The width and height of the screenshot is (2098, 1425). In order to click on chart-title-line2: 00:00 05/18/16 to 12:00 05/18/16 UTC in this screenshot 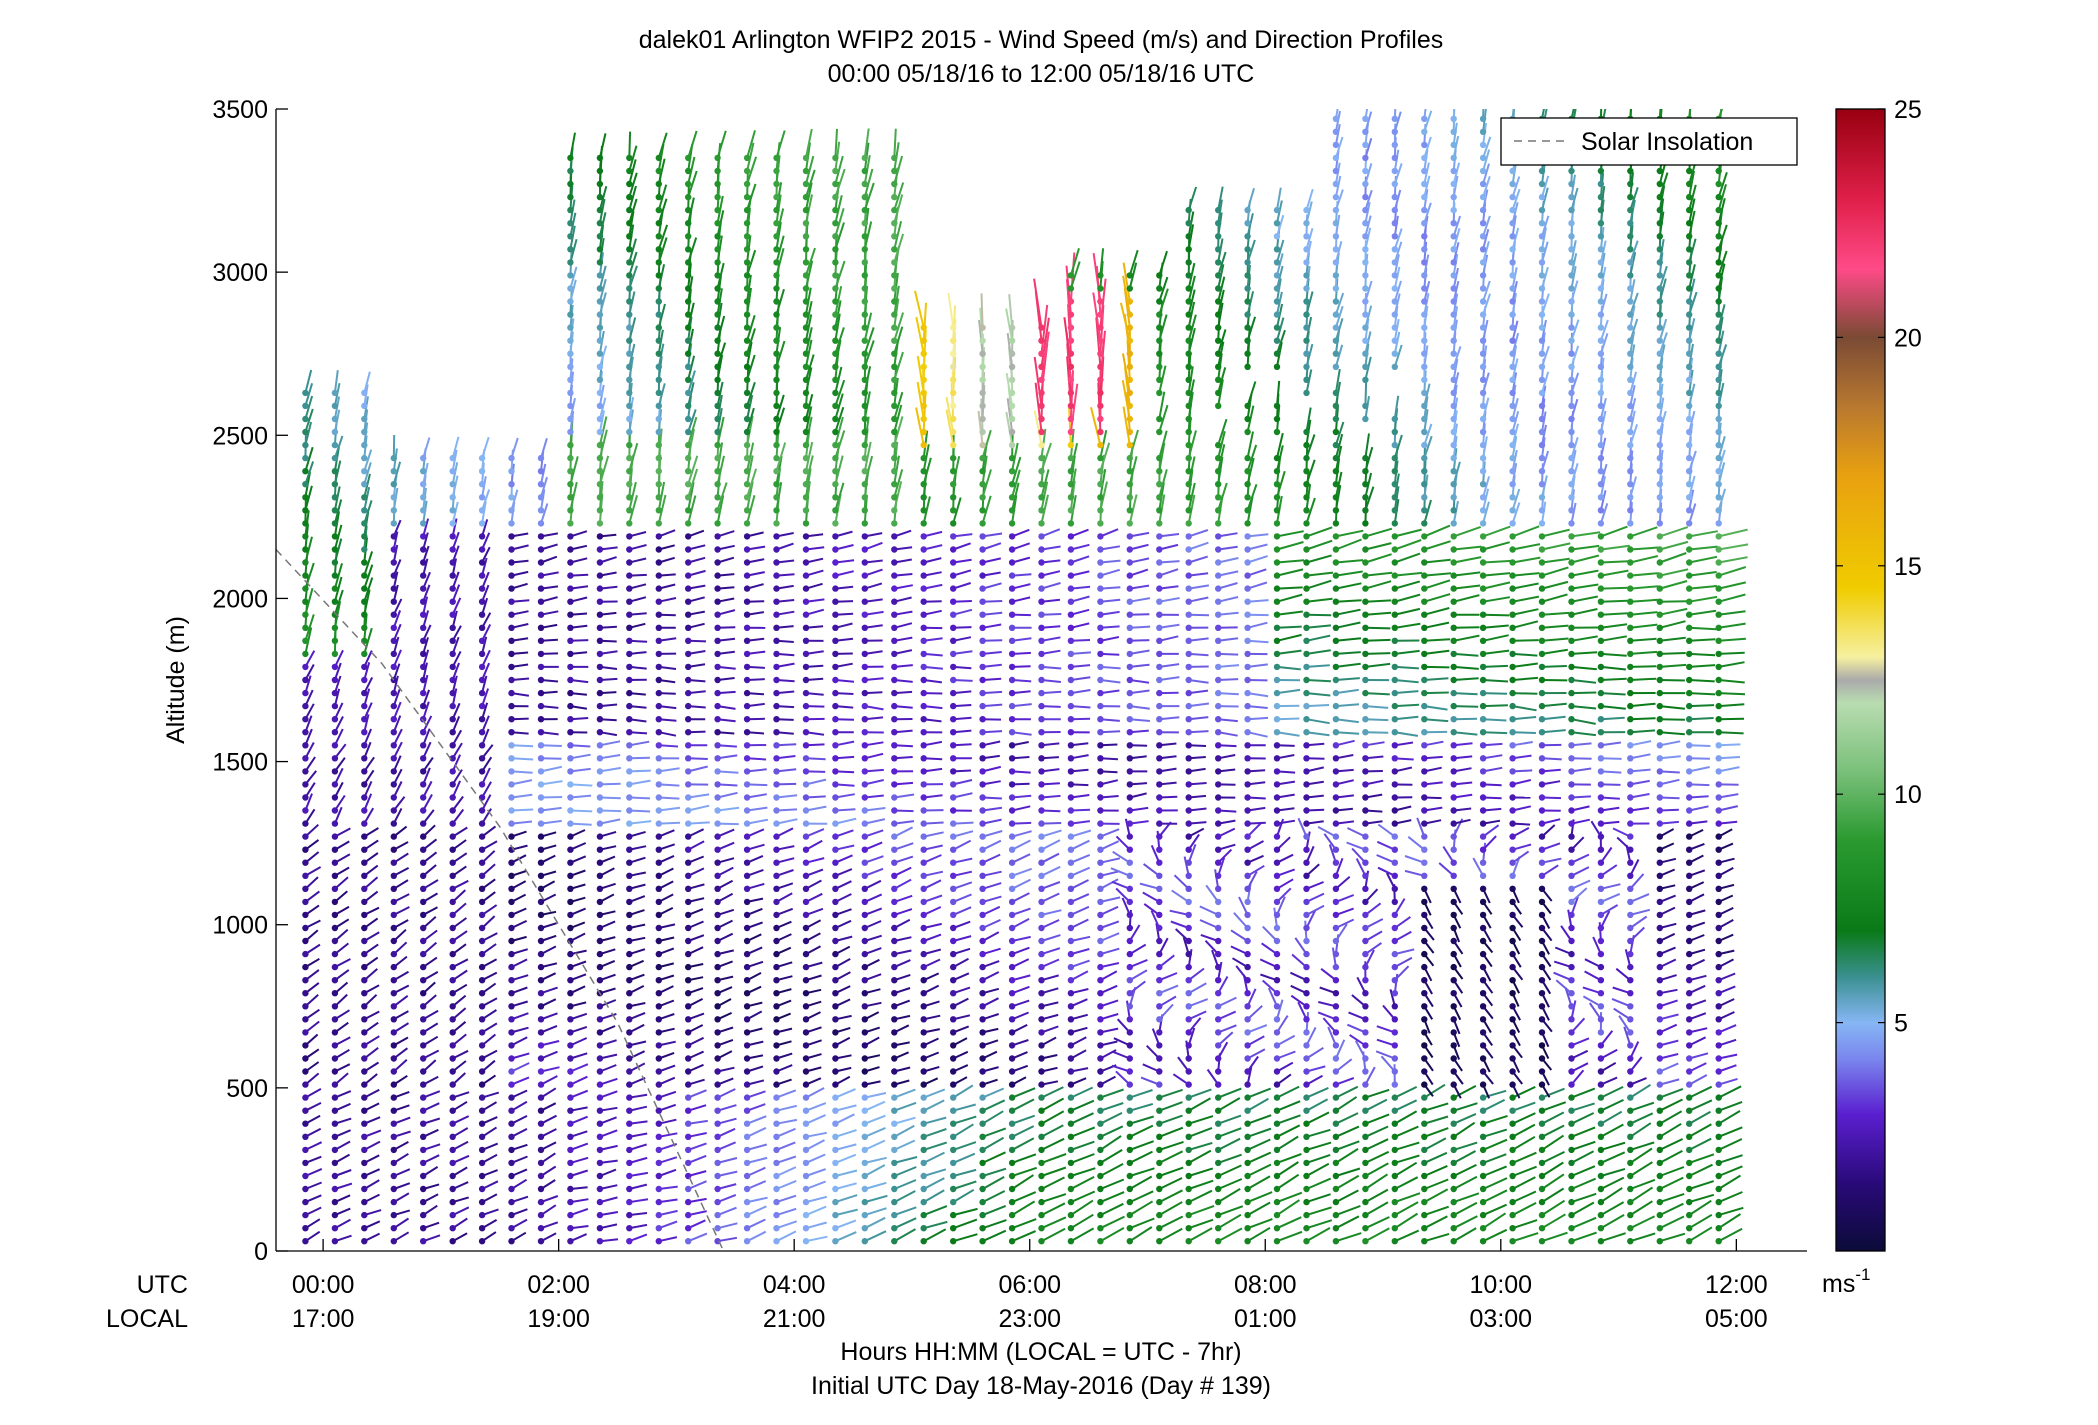, I will do `click(1041, 74)`.